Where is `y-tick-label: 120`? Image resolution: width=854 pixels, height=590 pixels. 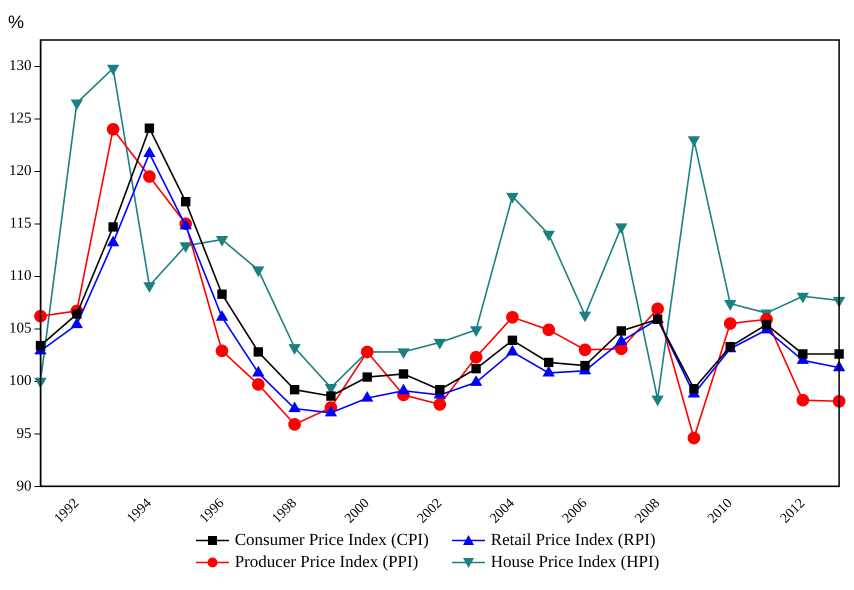 y-tick-label: 120 is located at coordinates (20, 171).